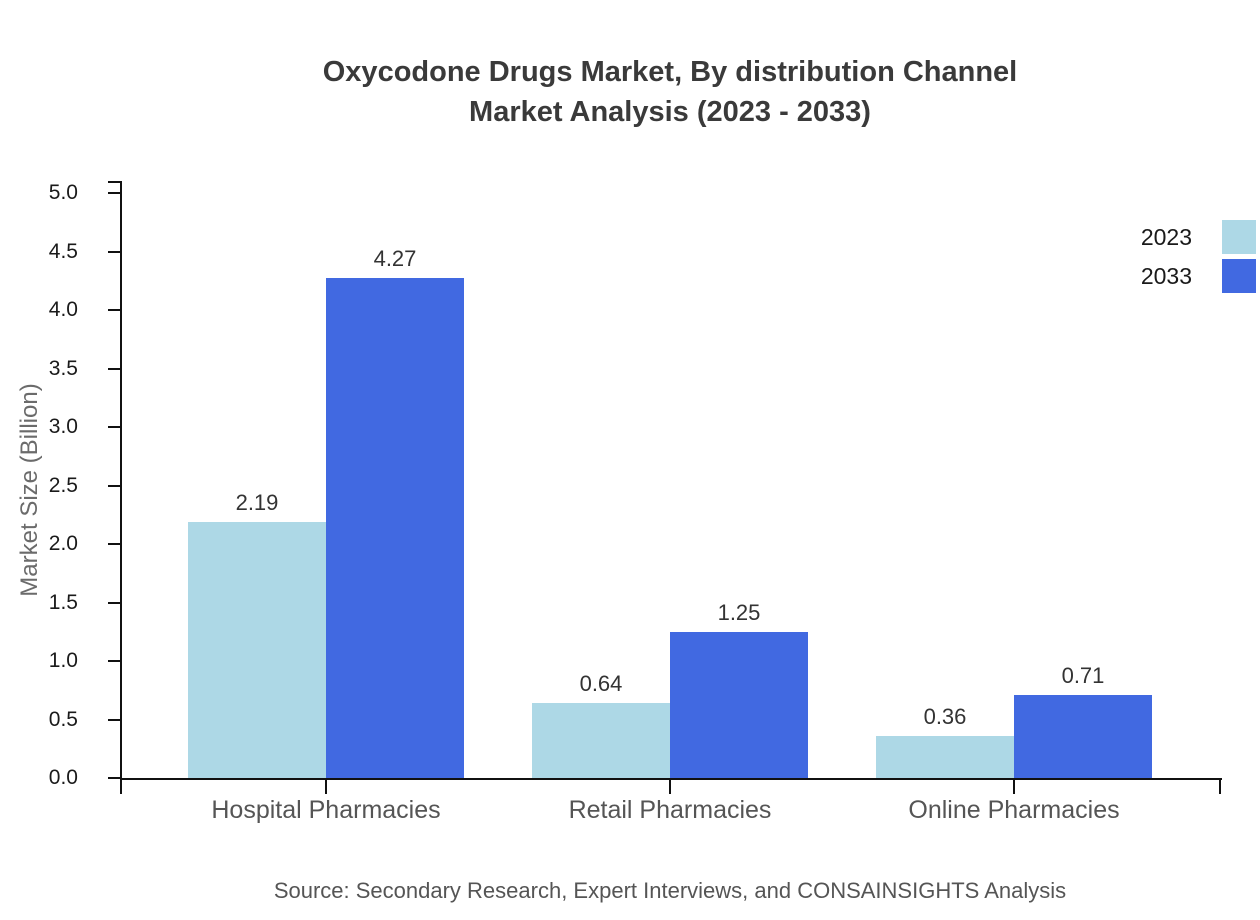 The width and height of the screenshot is (1260, 920). Describe the element at coordinates (601, 740) in the screenshot. I see `bar-2023-retail-pharmacies` at that location.